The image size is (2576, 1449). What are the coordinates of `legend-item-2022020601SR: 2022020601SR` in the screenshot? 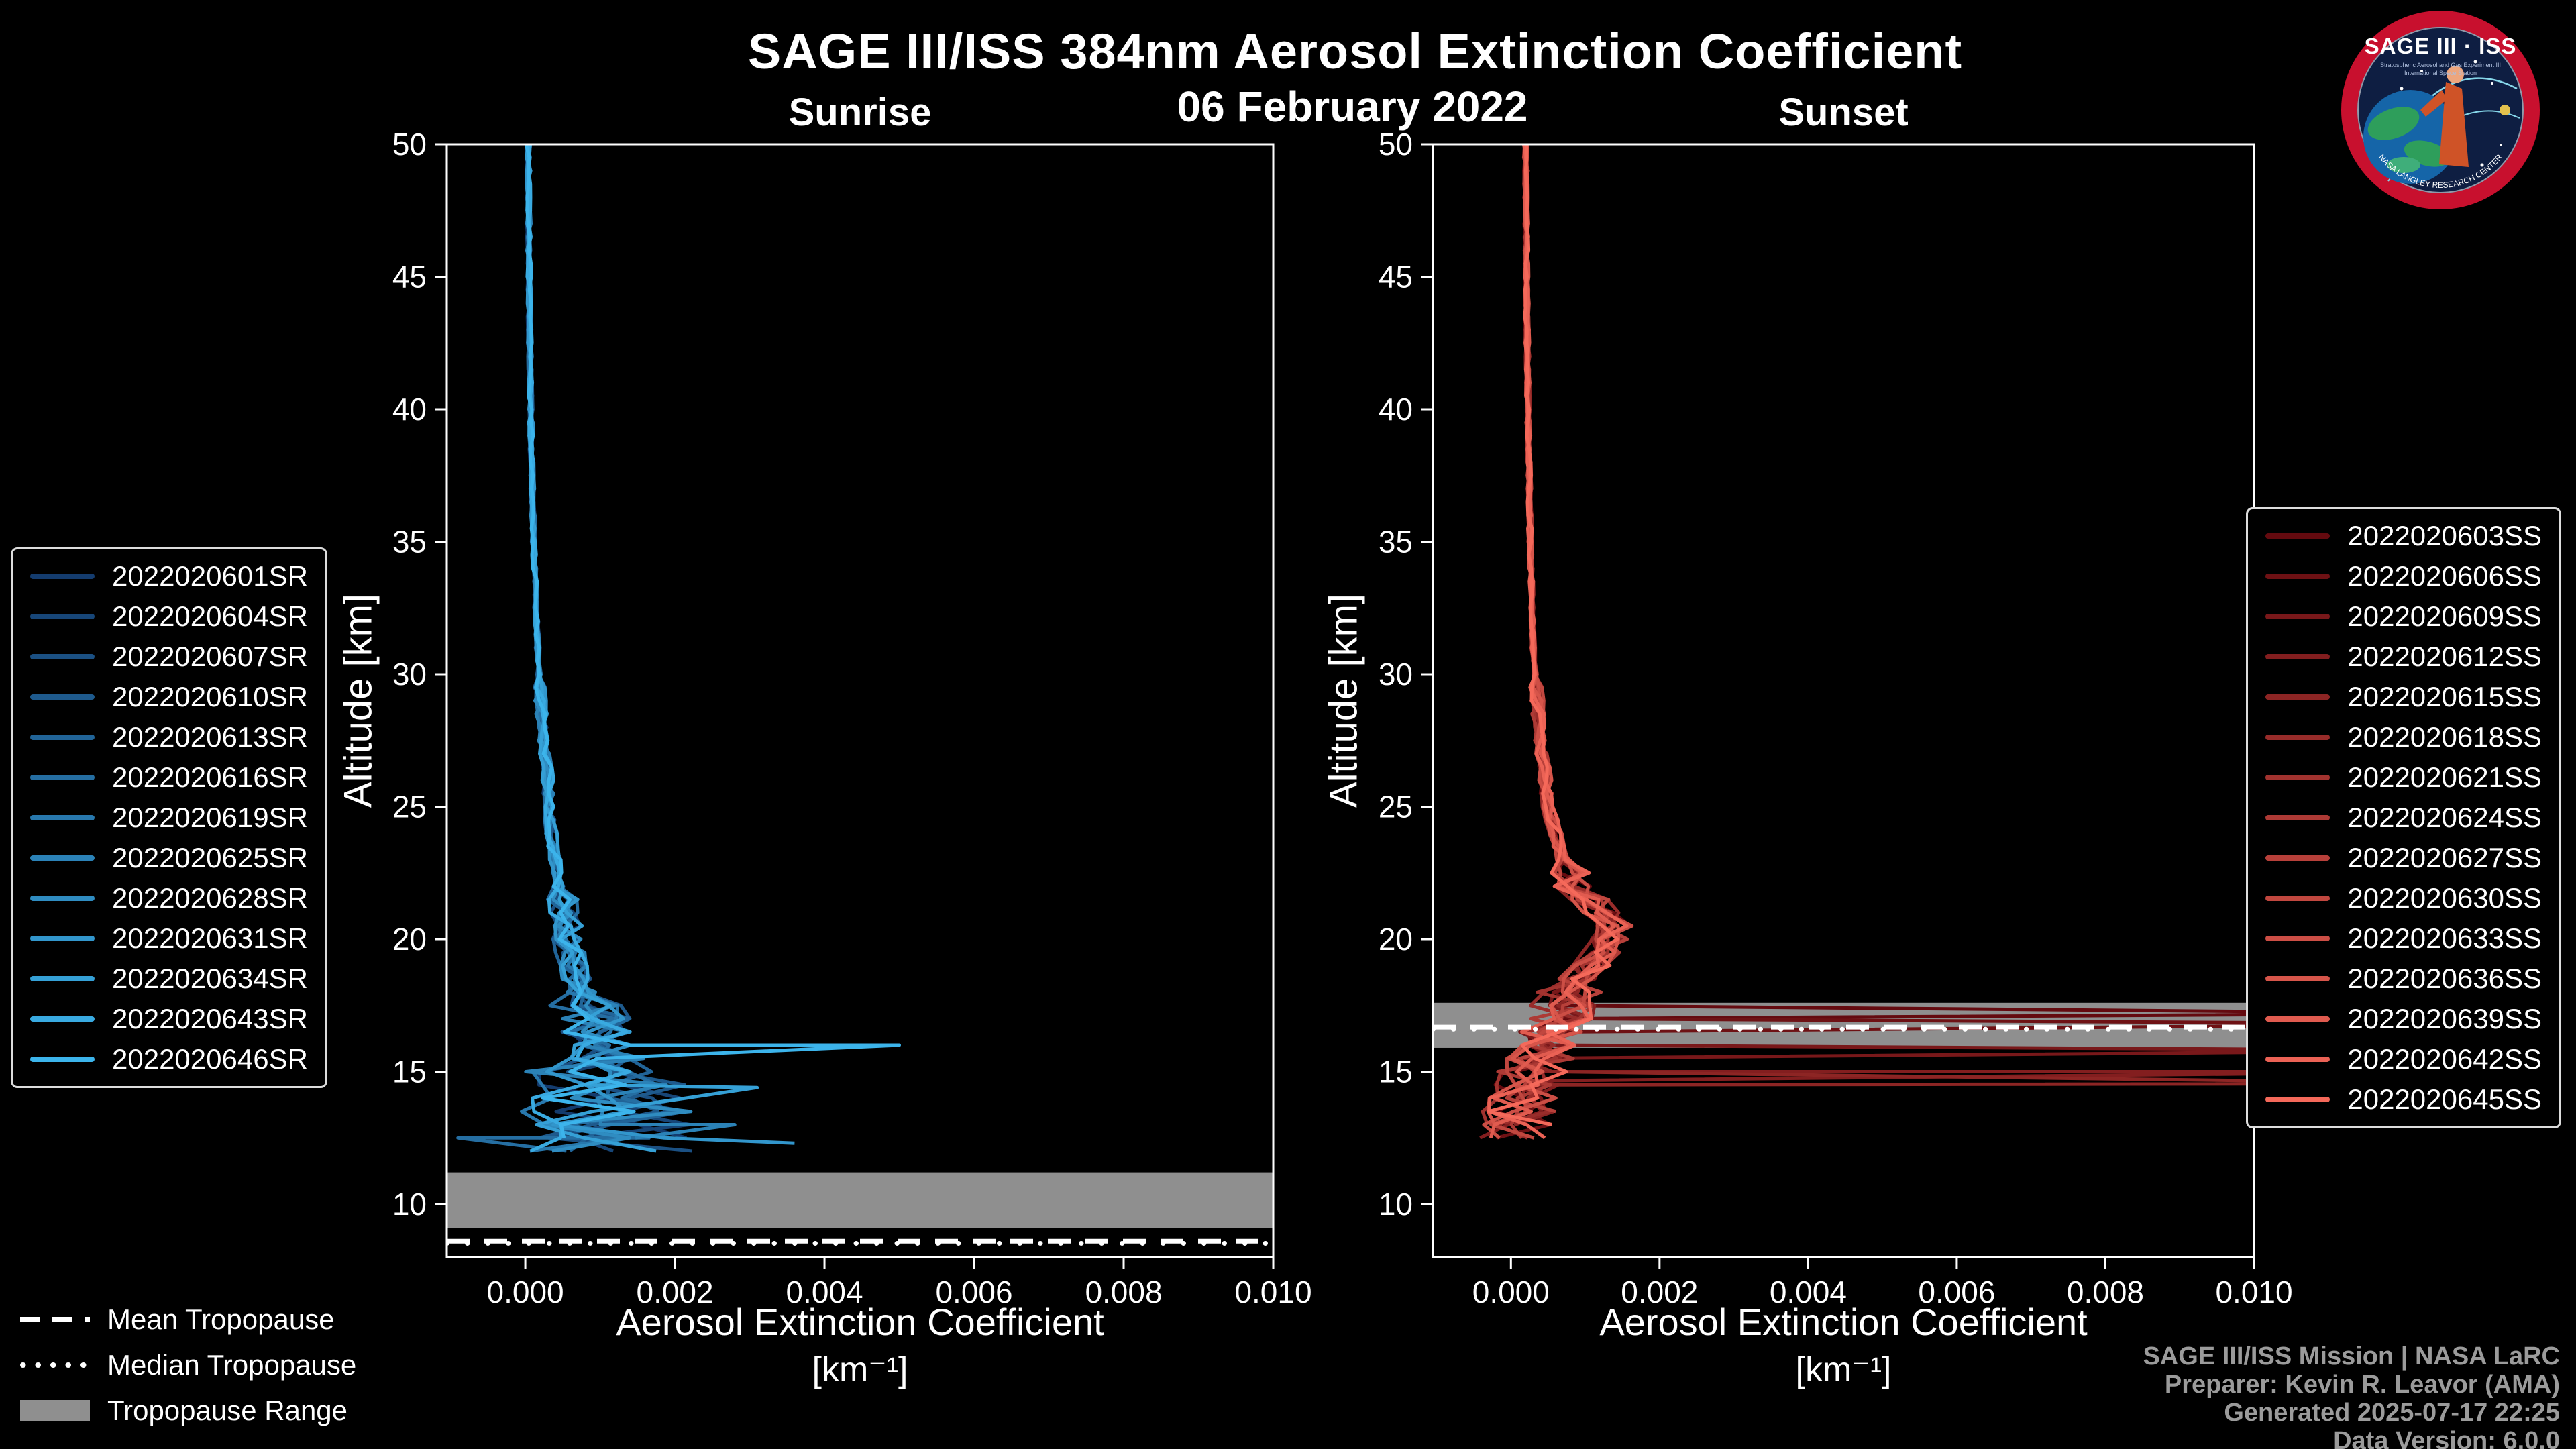 It's located at (169, 576).